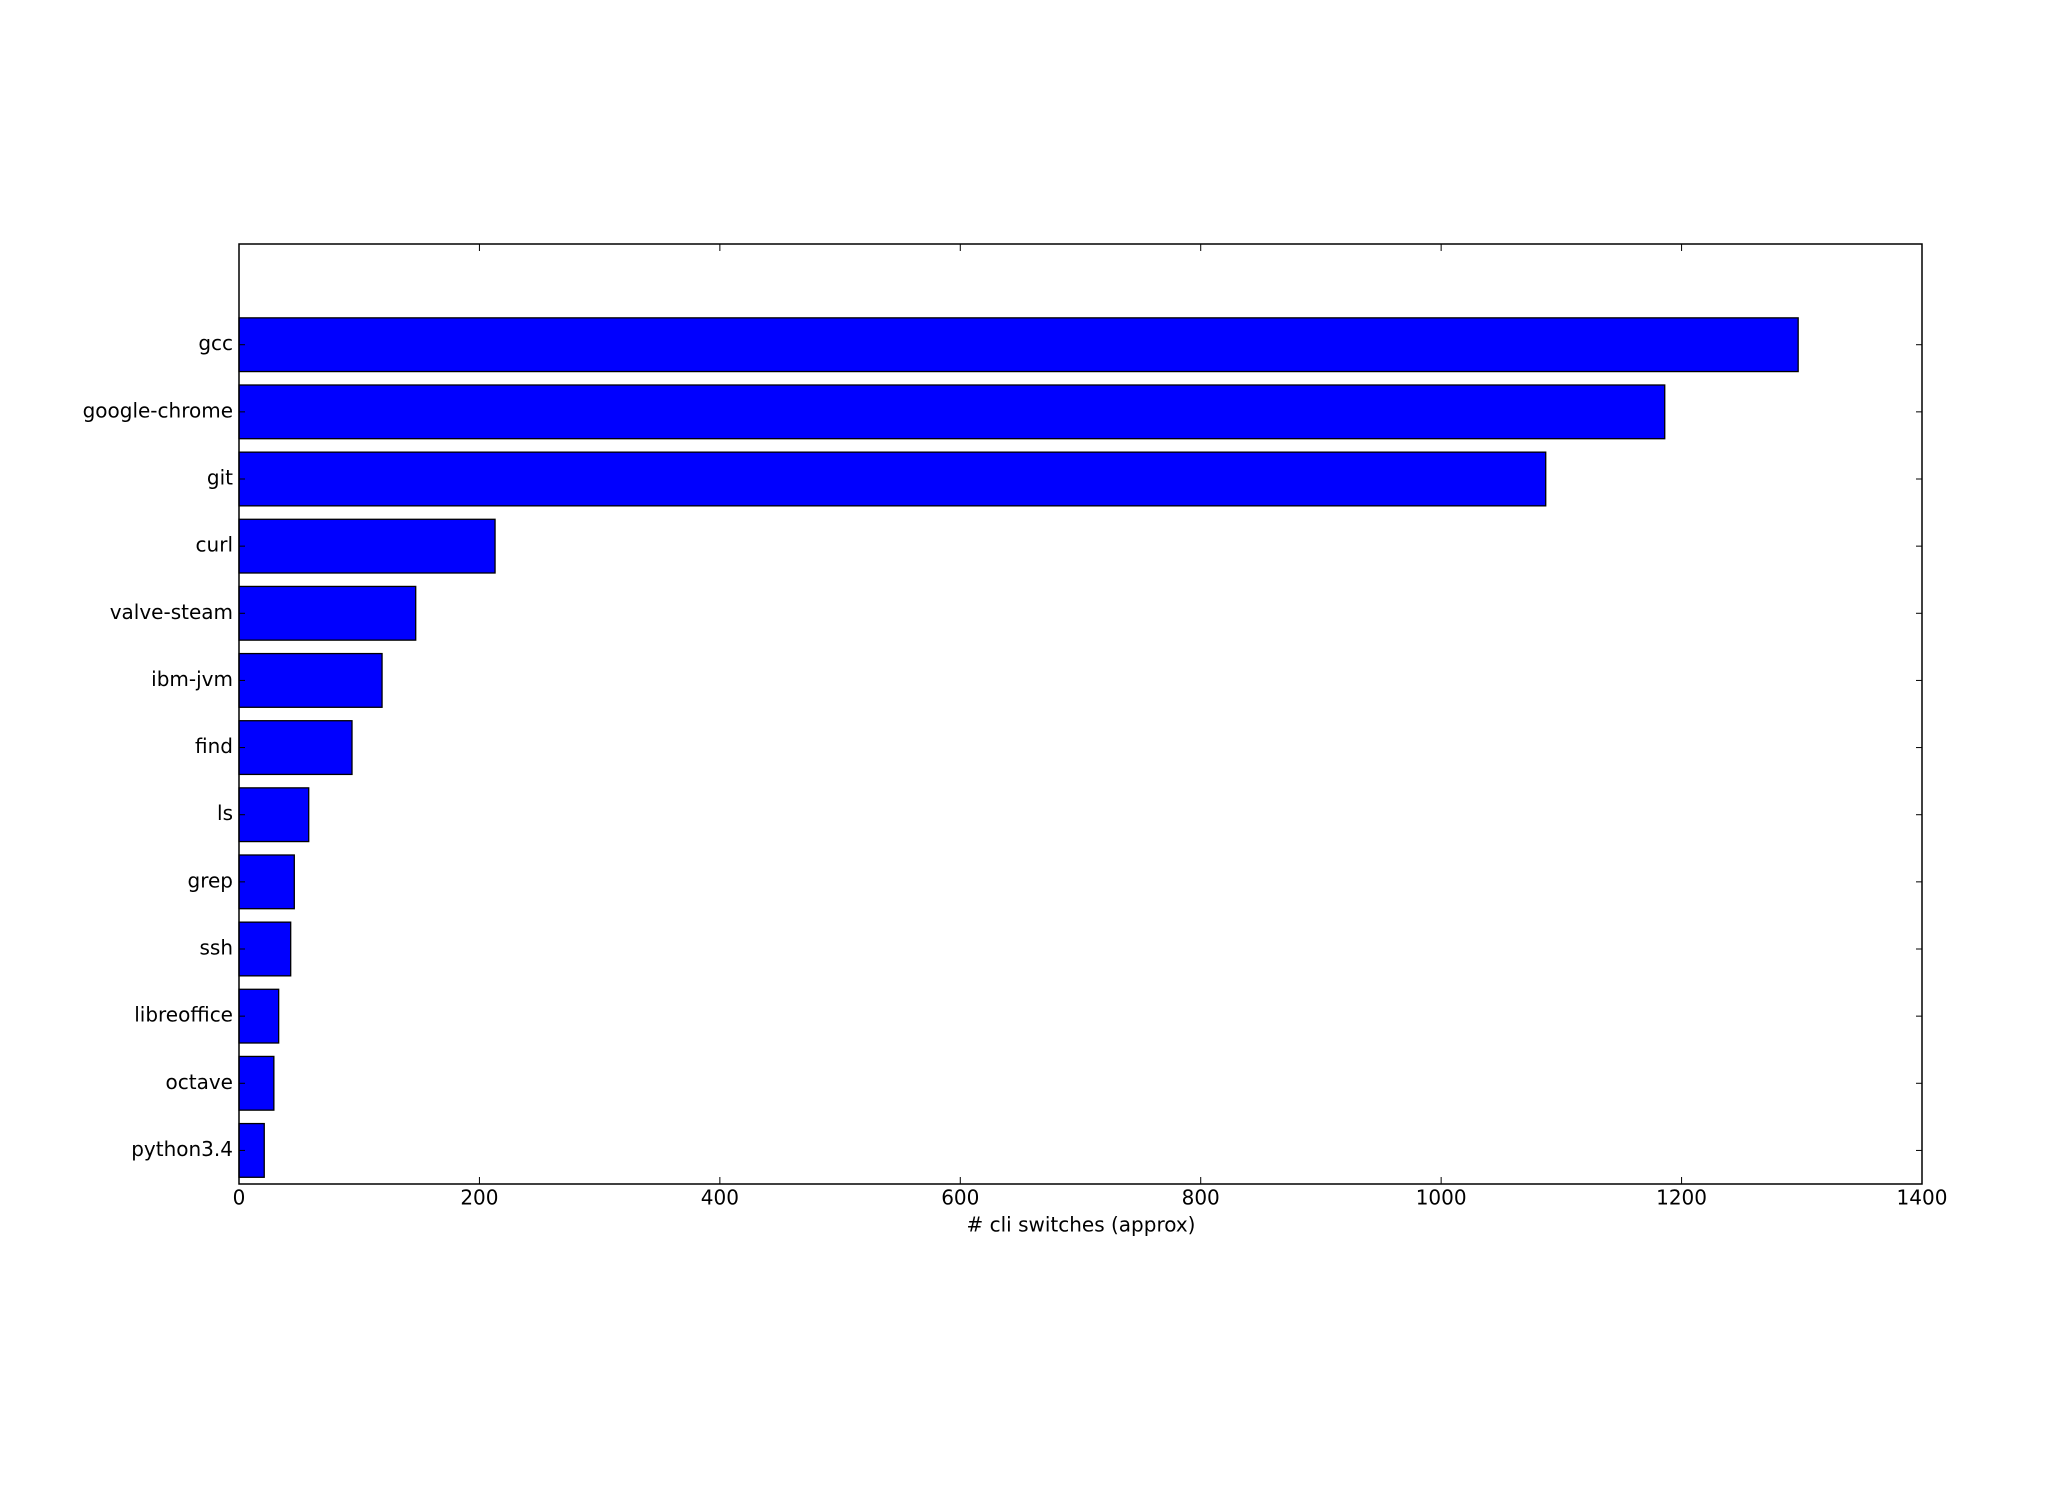  What do you see at coordinates (182, 1149) in the screenshot?
I see `y-tick-label: python3.4` at bounding box center [182, 1149].